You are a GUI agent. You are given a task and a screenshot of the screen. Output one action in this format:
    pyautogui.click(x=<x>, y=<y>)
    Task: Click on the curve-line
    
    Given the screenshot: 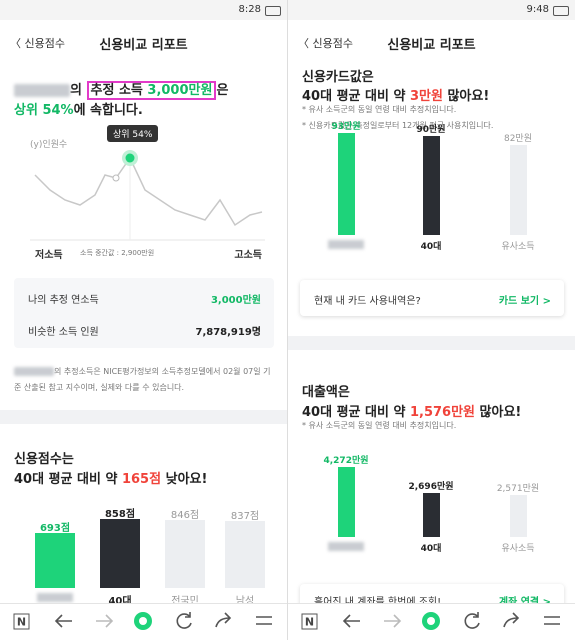 What is the action you would take?
    pyautogui.click(x=148, y=191)
    